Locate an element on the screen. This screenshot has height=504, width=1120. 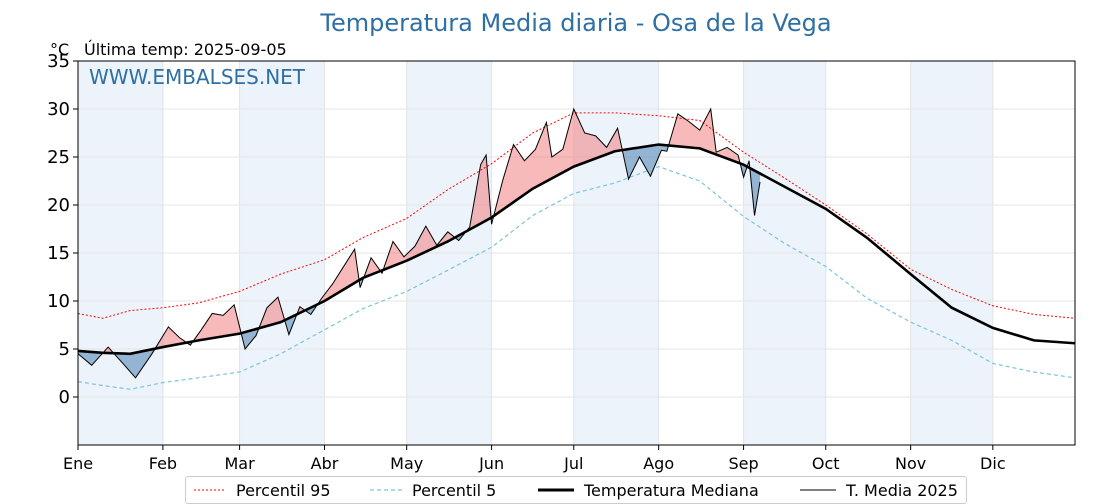
x-tick-label: May is located at coordinates (406, 463).